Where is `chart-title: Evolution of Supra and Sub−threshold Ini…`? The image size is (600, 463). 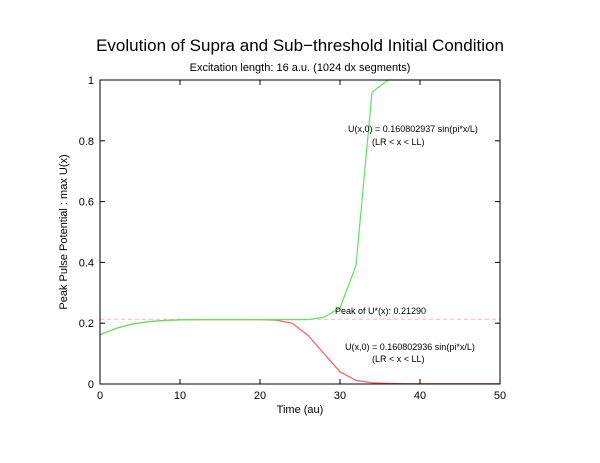 chart-title: Evolution of Supra and Sub−threshold Ini… is located at coordinates (300, 45).